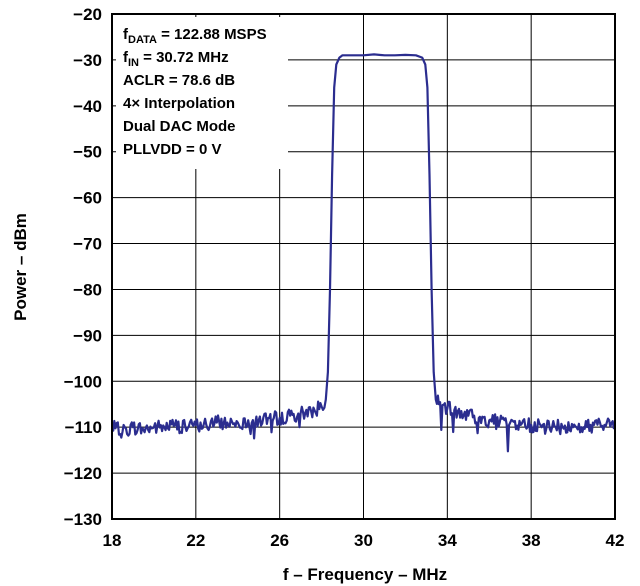  Describe the element at coordinates (172, 149) in the screenshot. I see `annotation-line: PLLVDD = 0 V` at that location.